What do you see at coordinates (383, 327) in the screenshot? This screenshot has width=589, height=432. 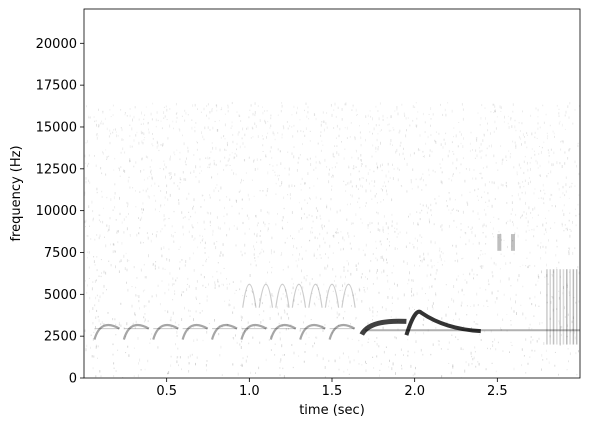 I see `spectro-feature-rising-call` at bounding box center [383, 327].